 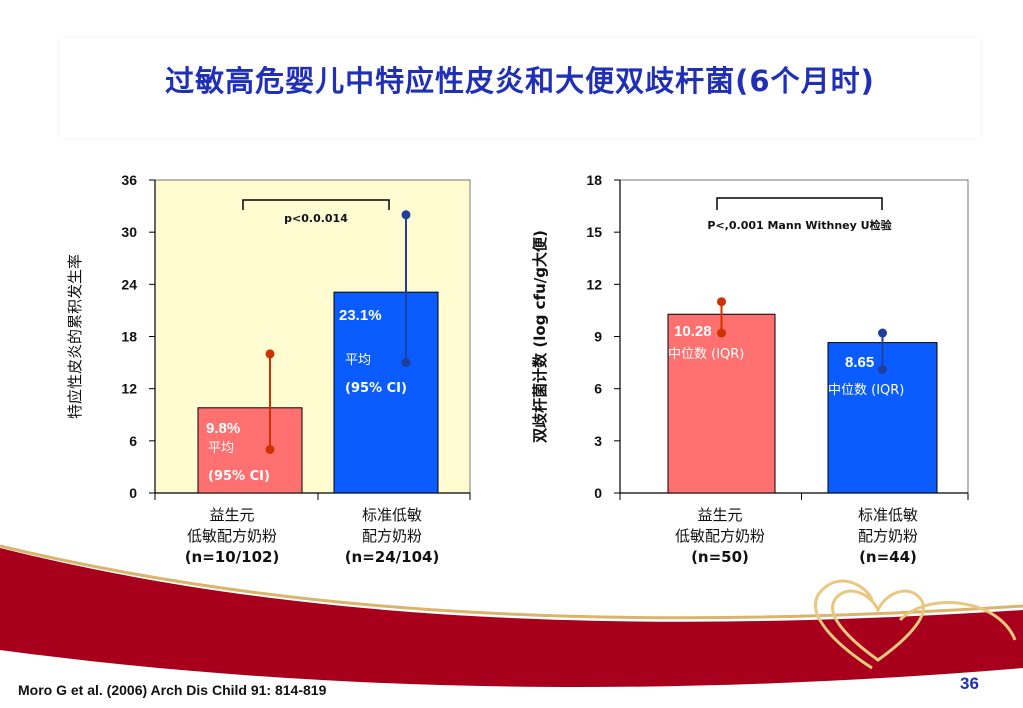 What do you see at coordinates (888, 557) in the screenshot?
I see `category-label: (n=44)` at bounding box center [888, 557].